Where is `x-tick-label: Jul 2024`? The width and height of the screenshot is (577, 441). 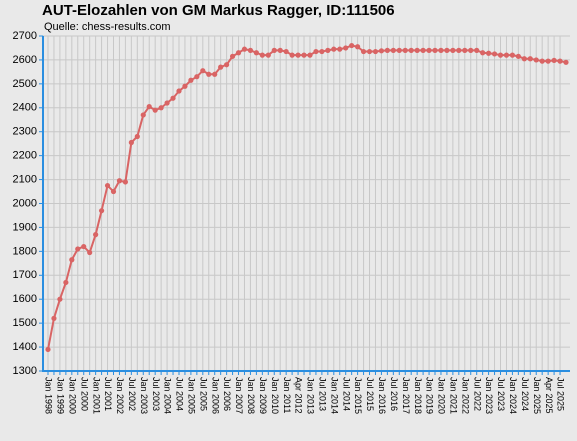
x-tick-label: Jul 2024 is located at coordinates (525, 394).